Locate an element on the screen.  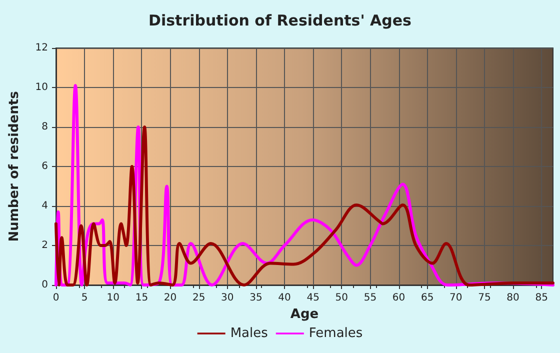
y-tick-label: 0 is located at coordinates (45, 285).